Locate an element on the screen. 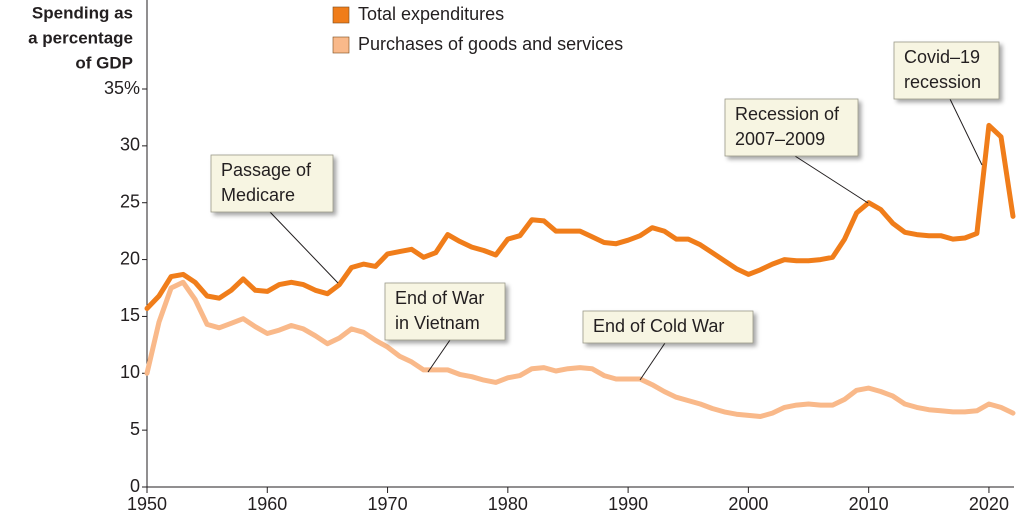 The width and height of the screenshot is (1016, 517). legend-label: Total expenditures is located at coordinates (431, 14).